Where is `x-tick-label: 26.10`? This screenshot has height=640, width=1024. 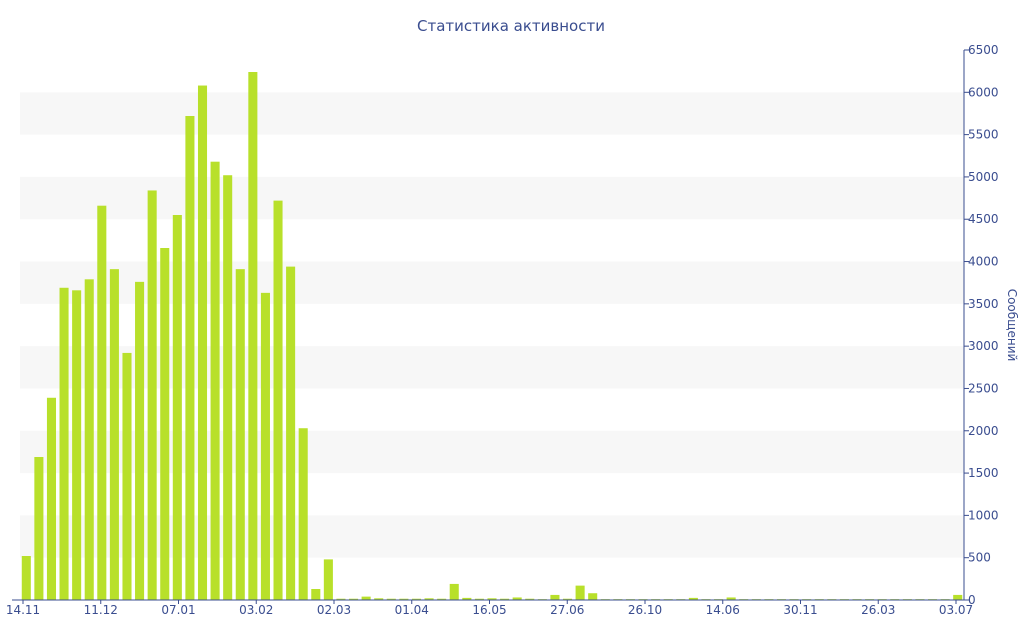 x-tick-label: 26.10 is located at coordinates (645, 610).